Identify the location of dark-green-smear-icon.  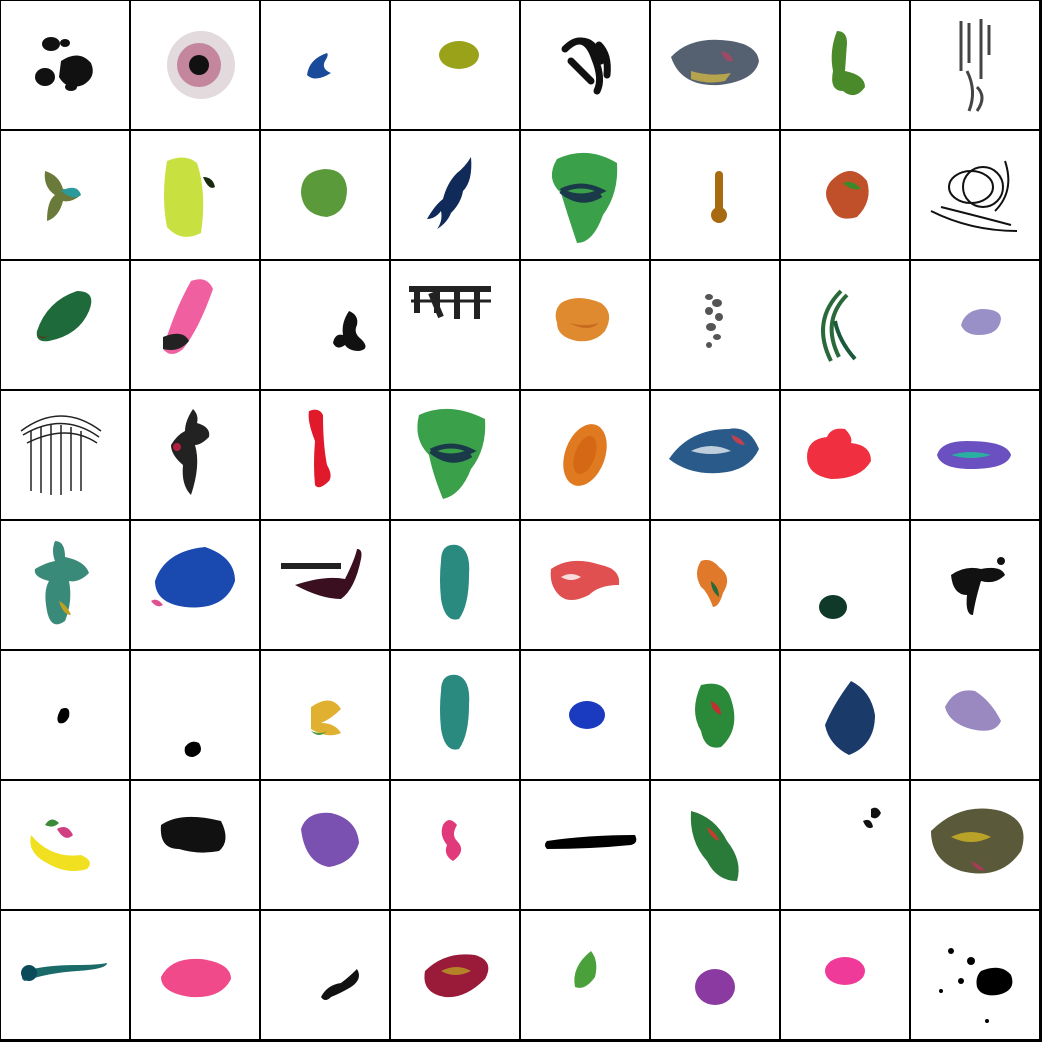
(64, 316).